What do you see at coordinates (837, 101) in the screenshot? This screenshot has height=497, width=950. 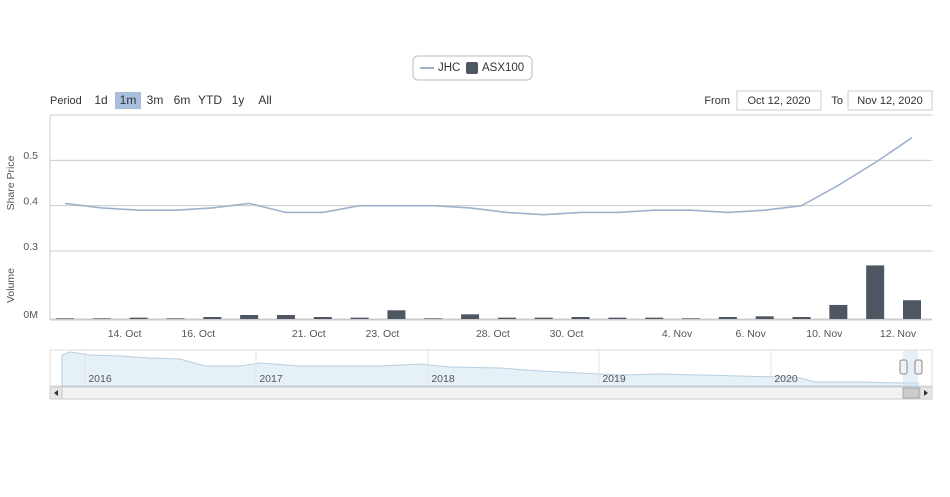 I see `to-label: To` at bounding box center [837, 101].